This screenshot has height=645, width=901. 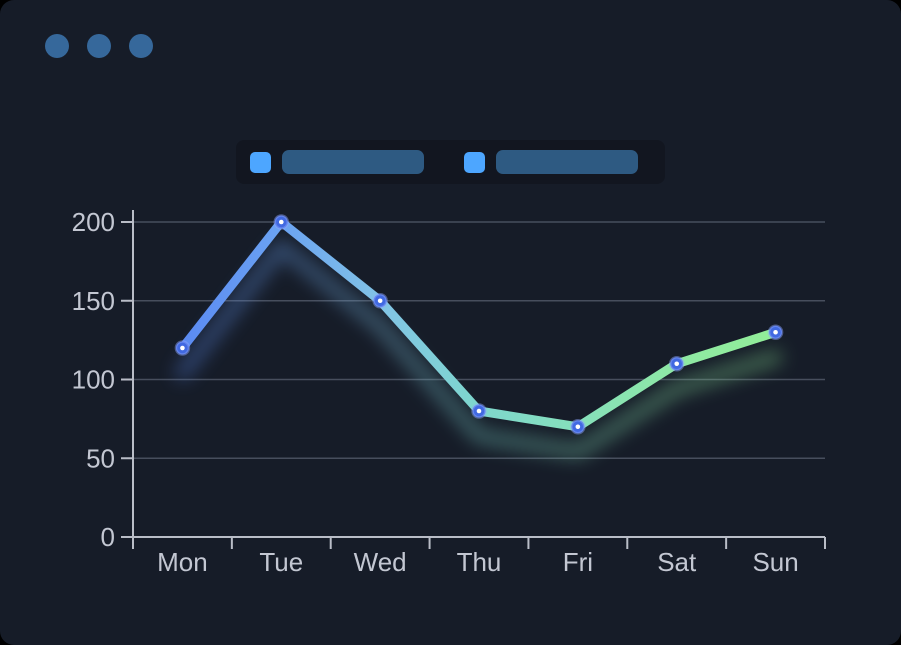 What do you see at coordinates (380, 562) in the screenshot?
I see `x-tick-label-Wed: Wed` at bounding box center [380, 562].